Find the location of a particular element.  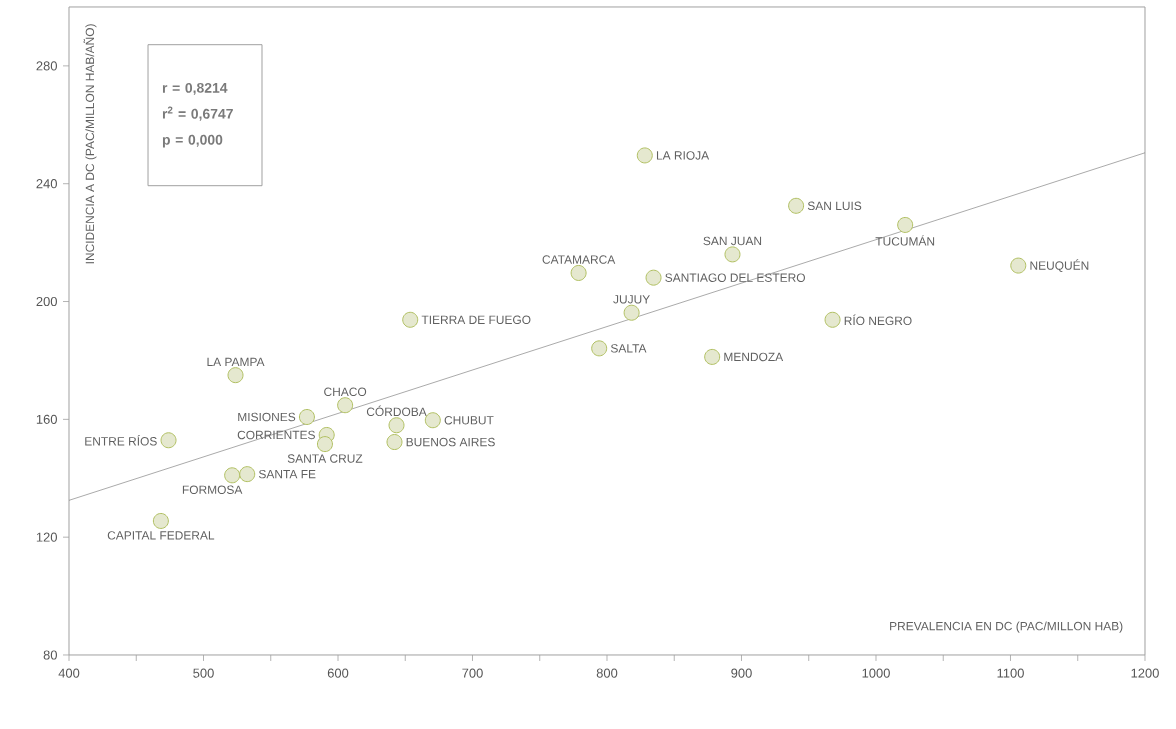

annotation: LA PAMPA is located at coordinates (236, 361).